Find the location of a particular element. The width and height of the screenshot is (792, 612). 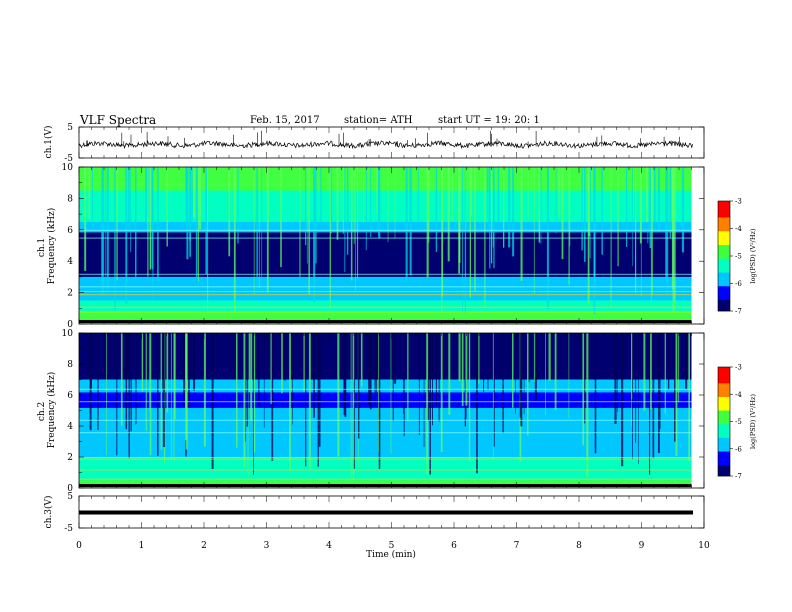

tonal-line is located at coordinates (385, 295).